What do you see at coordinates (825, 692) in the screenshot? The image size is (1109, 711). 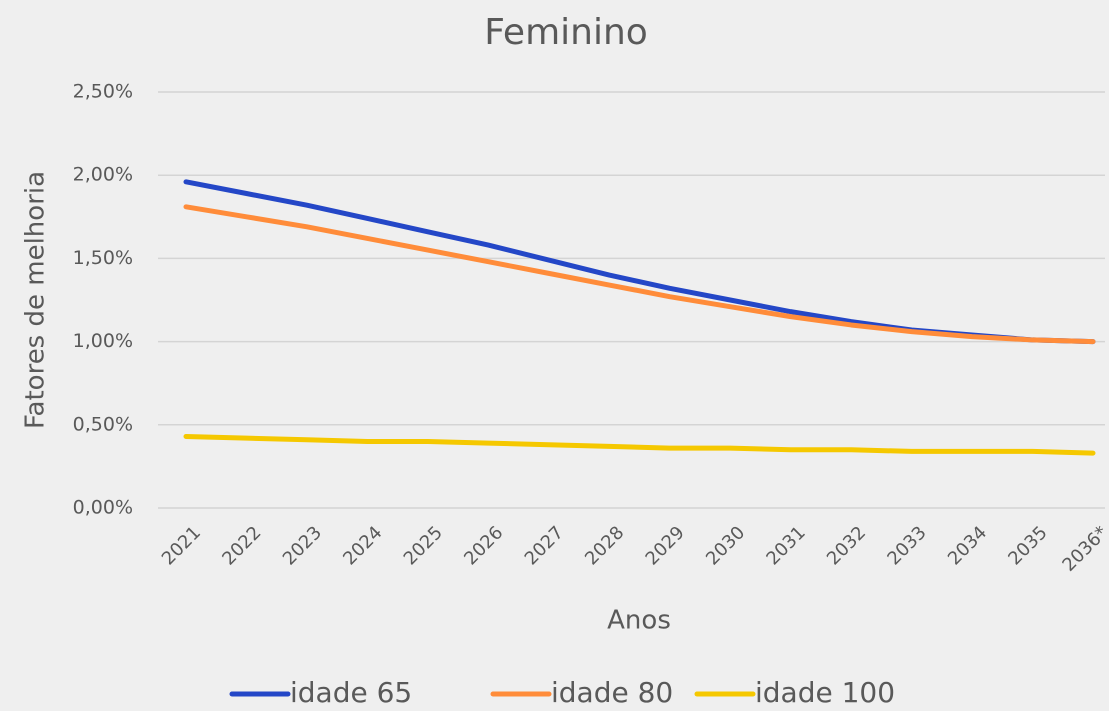 I see `legend-label: idade 100` at bounding box center [825, 692].